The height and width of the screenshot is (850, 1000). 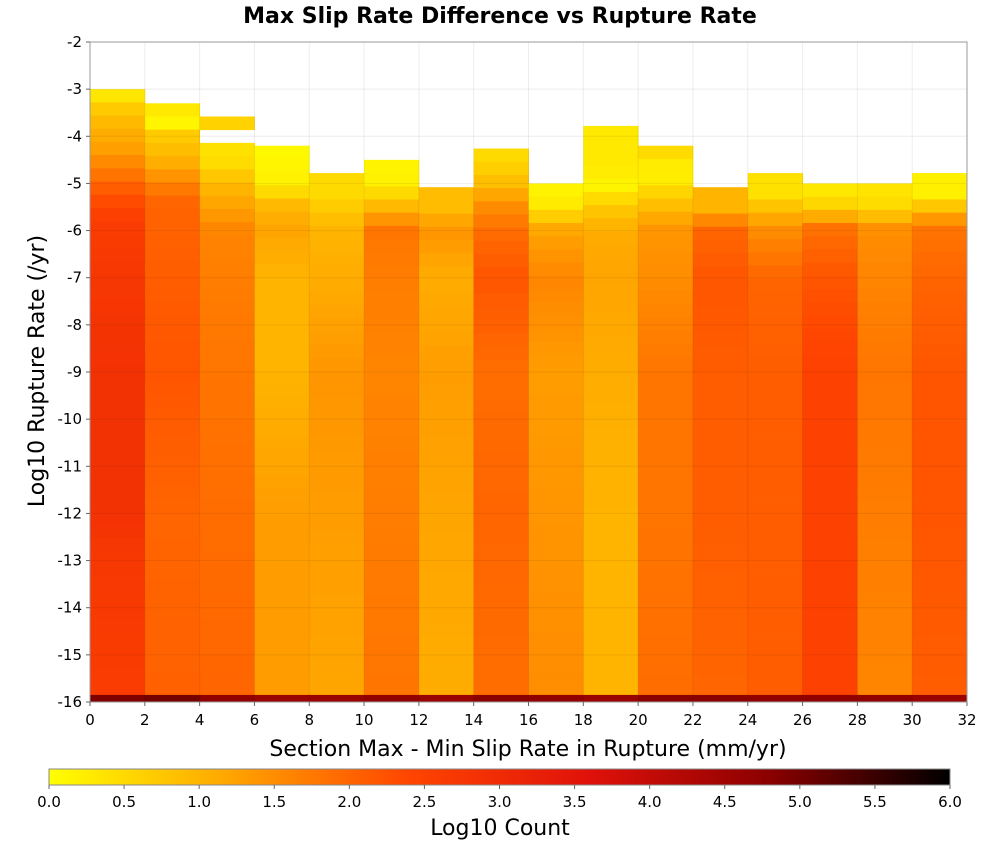 What do you see at coordinates (274, 802) in the screenshot?
I see `colorbar-tick-label: 1.5` at bounding box center [274, 802].